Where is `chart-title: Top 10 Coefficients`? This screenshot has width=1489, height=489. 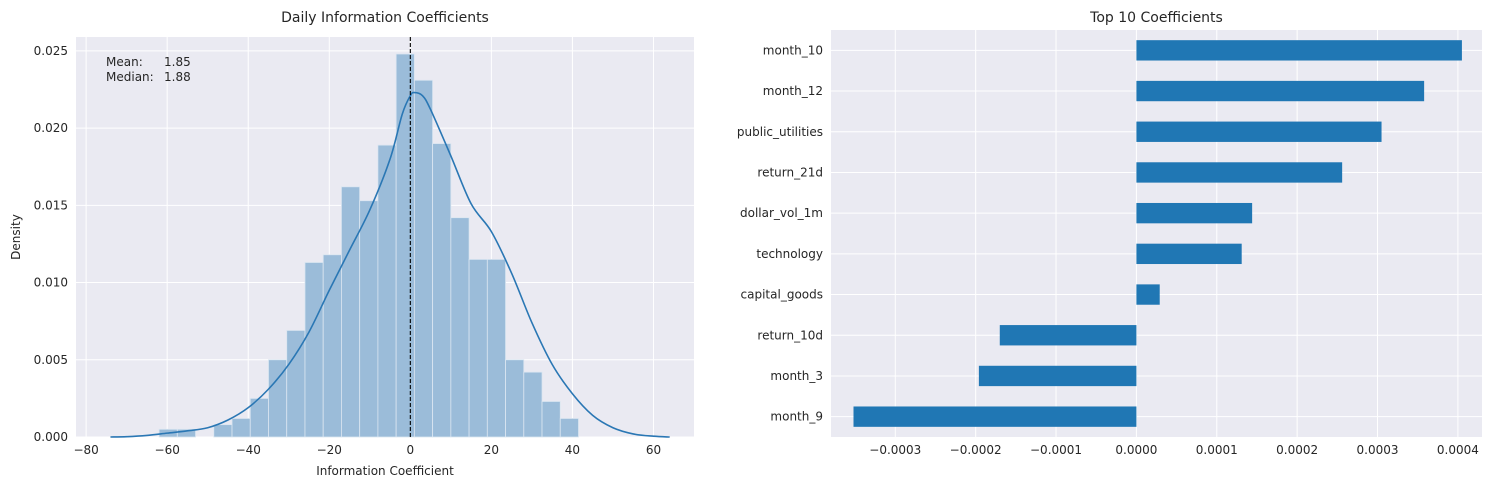 chart-title: Top 10 Coefficients is located at coordinates (1156, 18).